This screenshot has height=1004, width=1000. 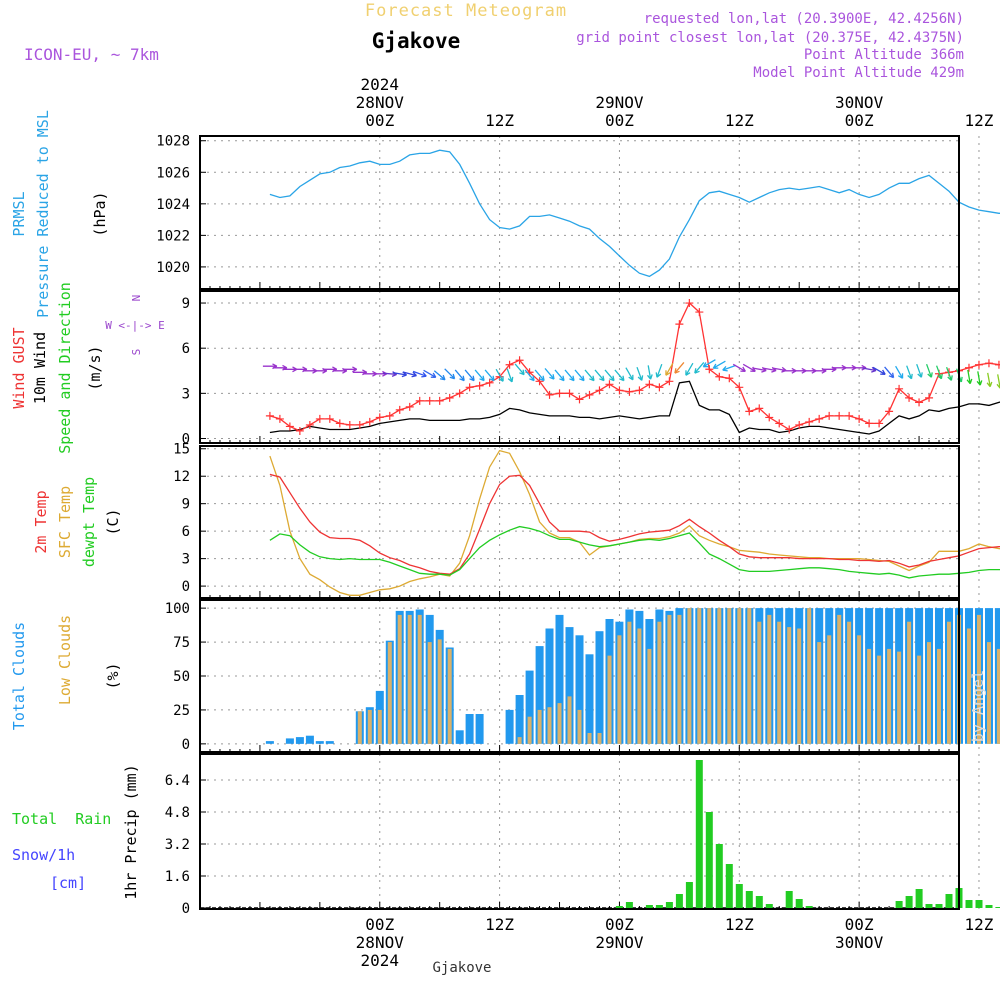 I want to click on pressure-line, so click(x=634, y=213).